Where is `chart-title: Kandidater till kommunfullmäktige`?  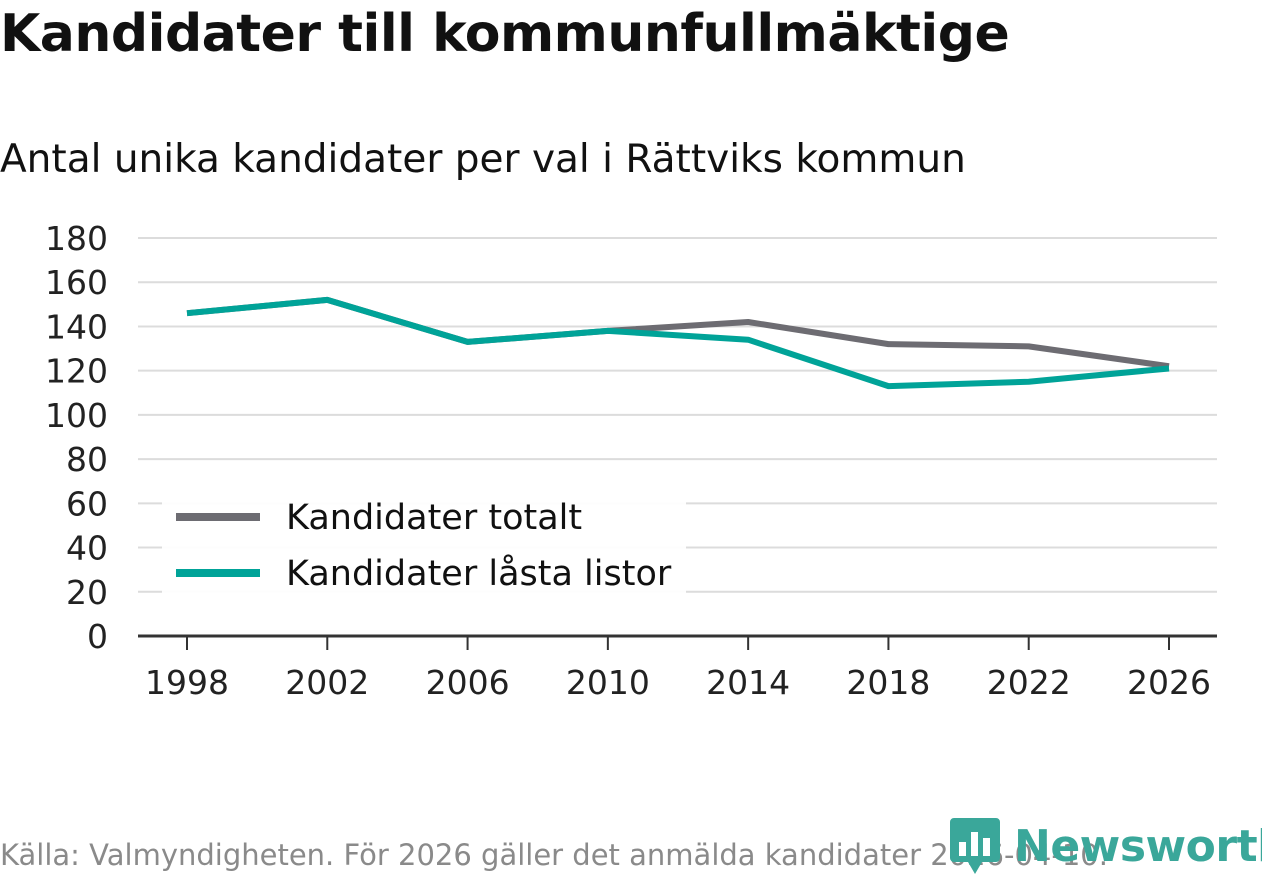
chart-title: Kandidater till kommunfullmäktige is located at coordinates (505, 34).